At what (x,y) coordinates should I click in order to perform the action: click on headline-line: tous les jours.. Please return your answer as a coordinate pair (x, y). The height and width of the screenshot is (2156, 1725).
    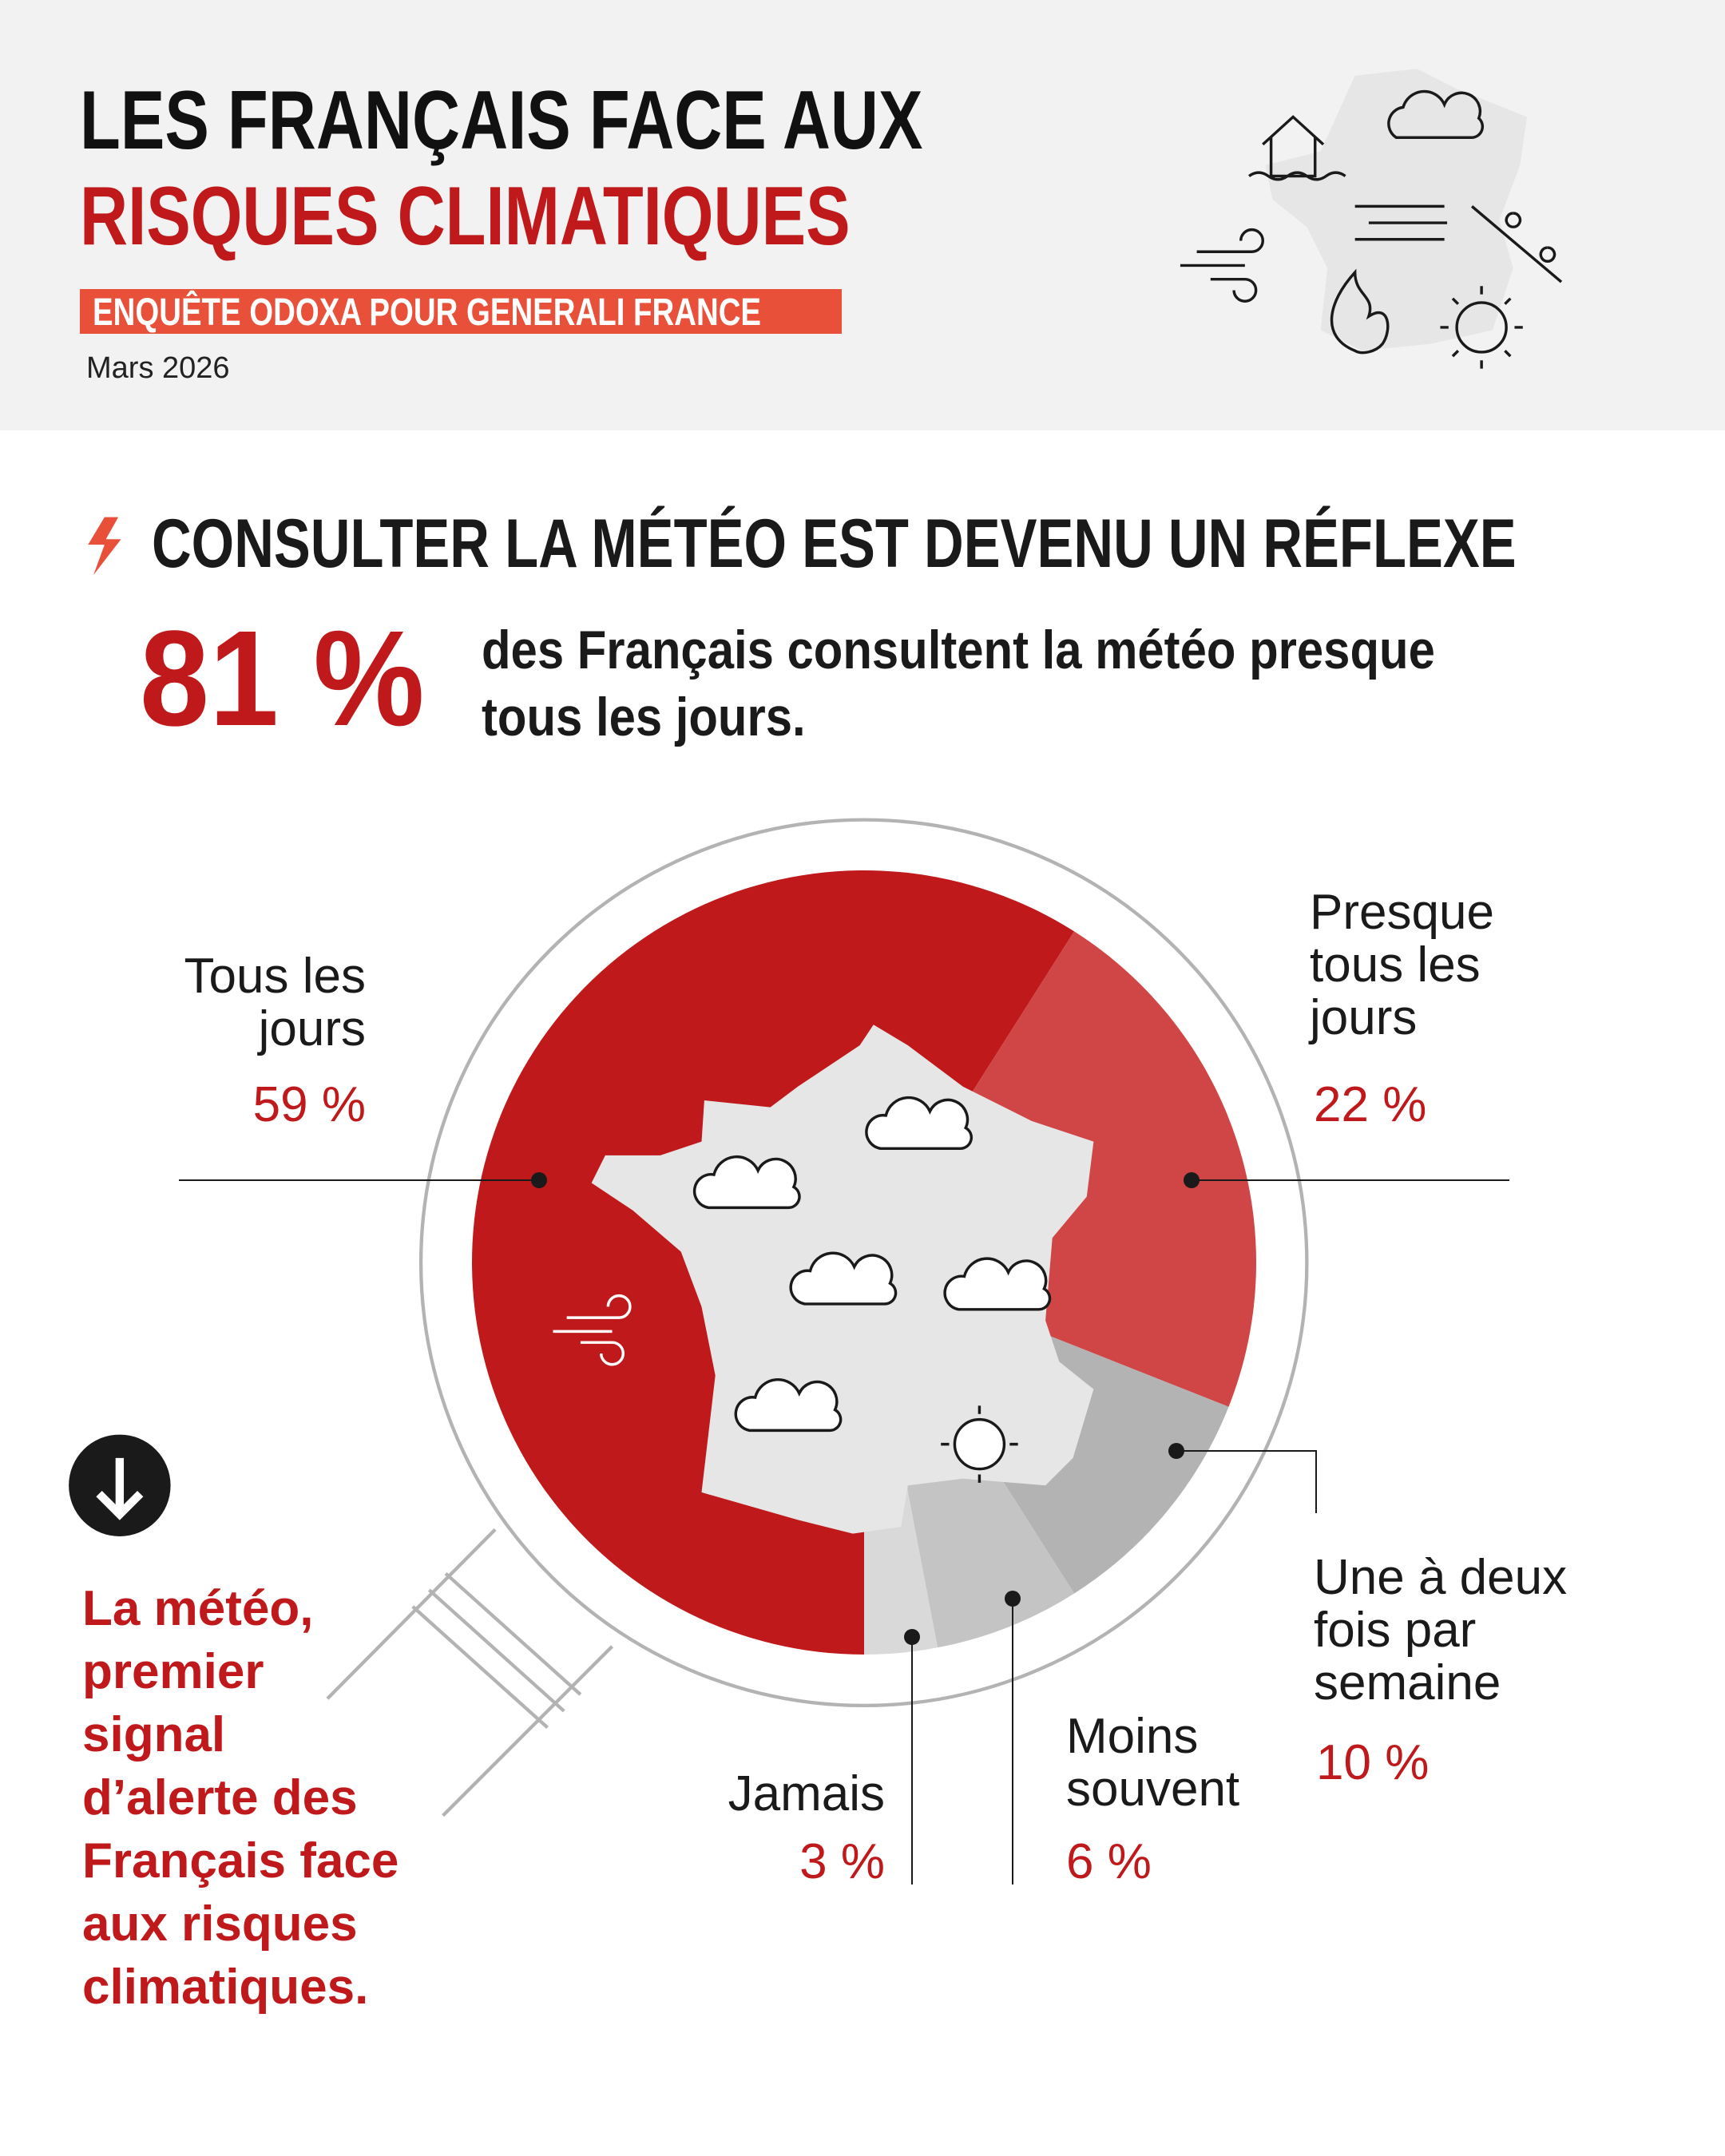
    Looking at the image, I should click on (644, 717).